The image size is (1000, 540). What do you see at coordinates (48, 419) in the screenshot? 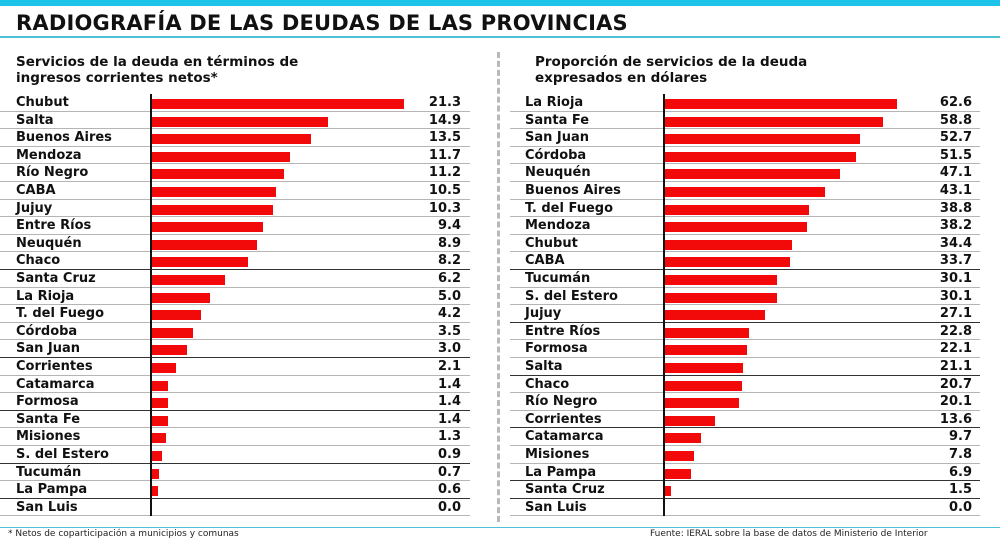
I see `left-category-label: Santa Fe` at bounding box center [48, 419].